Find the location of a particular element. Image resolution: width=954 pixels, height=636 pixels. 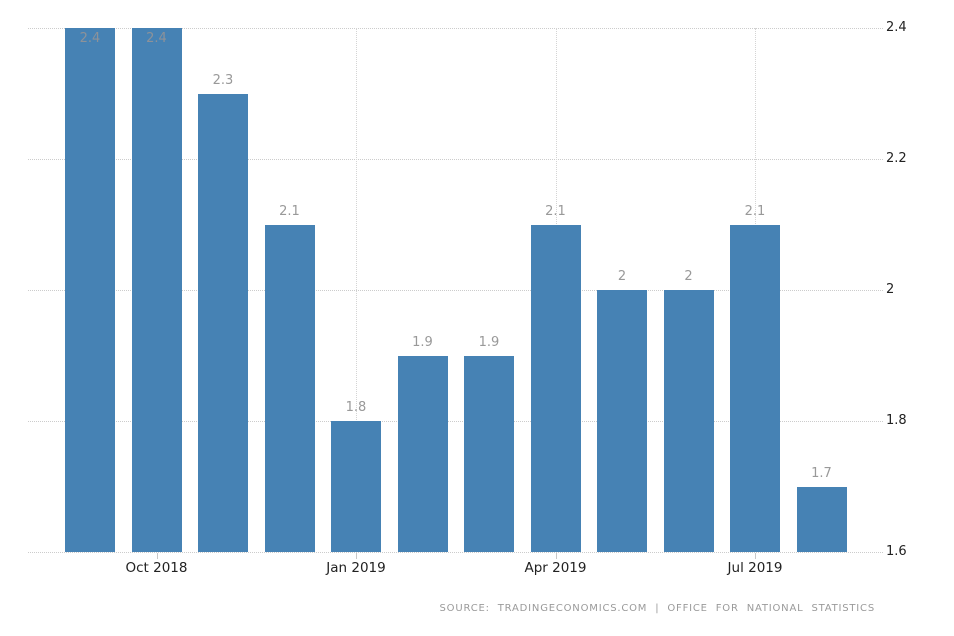

x-axis-tick-label: Jan 2019 is located at coordinates (356, 568).